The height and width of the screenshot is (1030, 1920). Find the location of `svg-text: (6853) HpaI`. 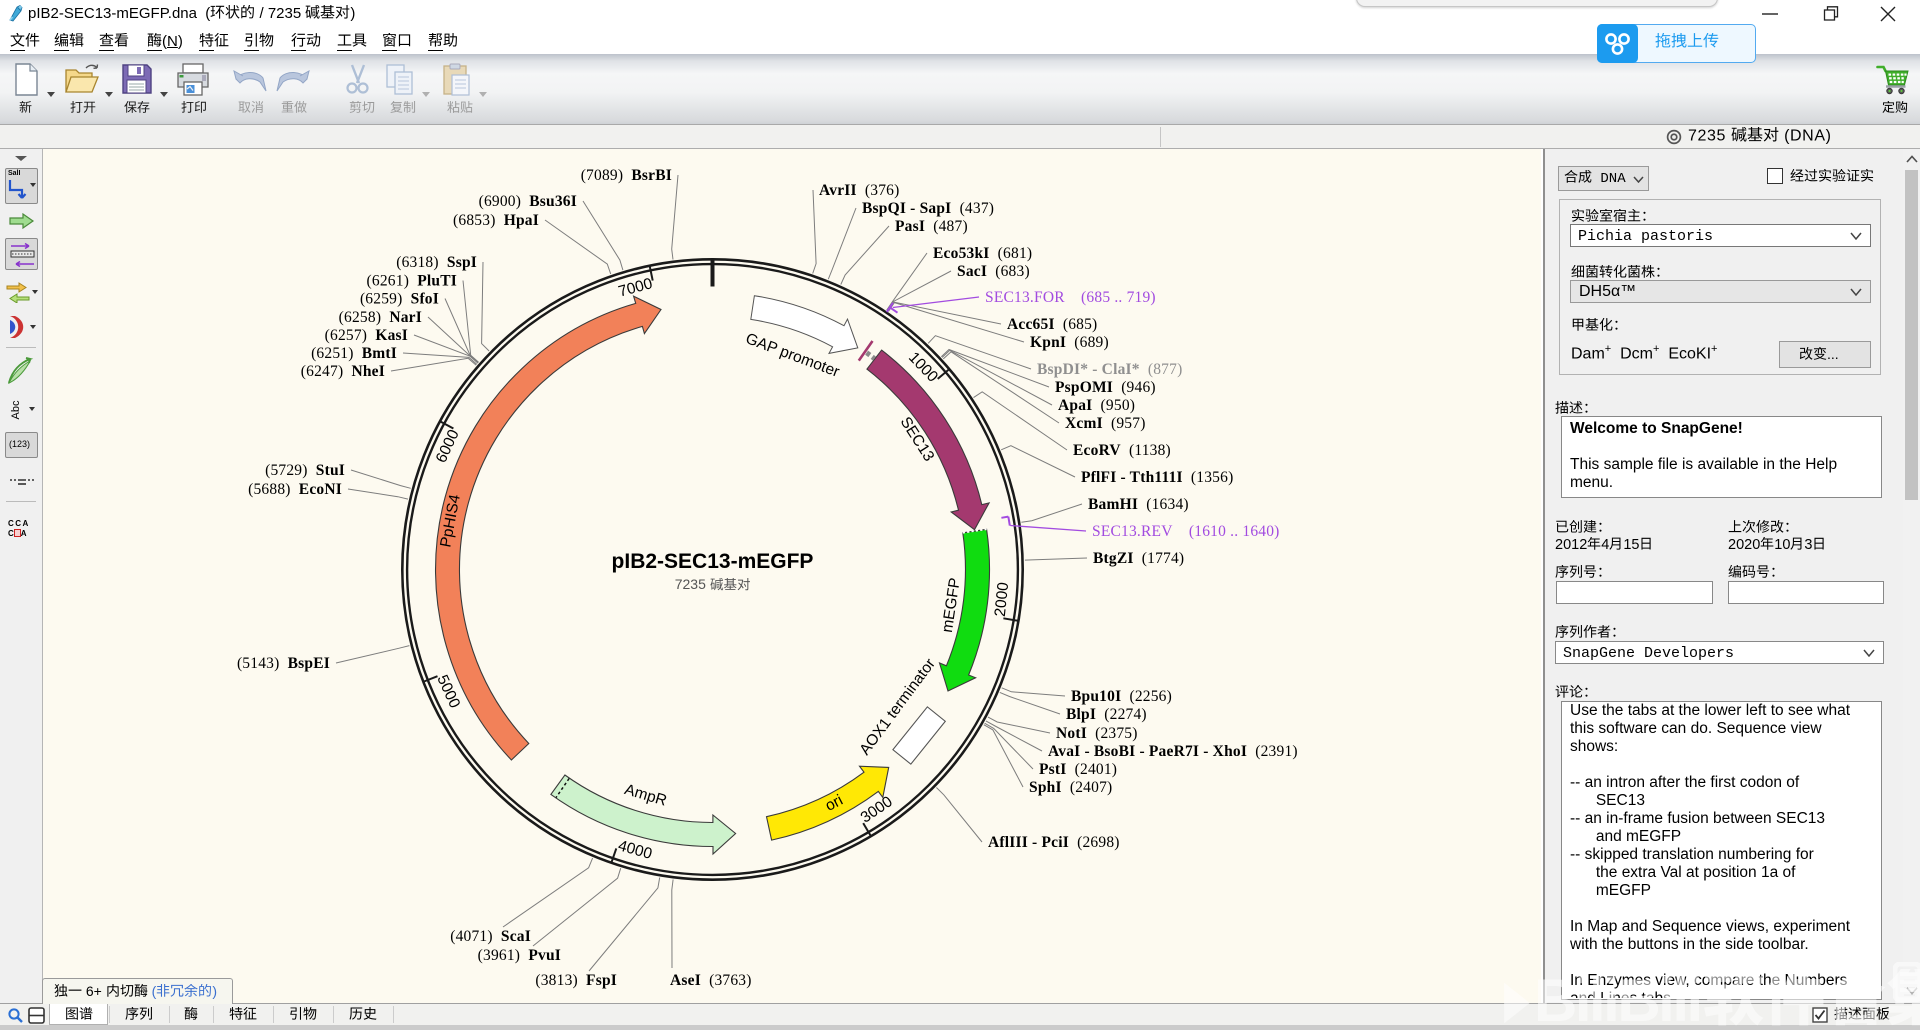

svg-text: (6853) HpaI is located at coordinates (496, 220).